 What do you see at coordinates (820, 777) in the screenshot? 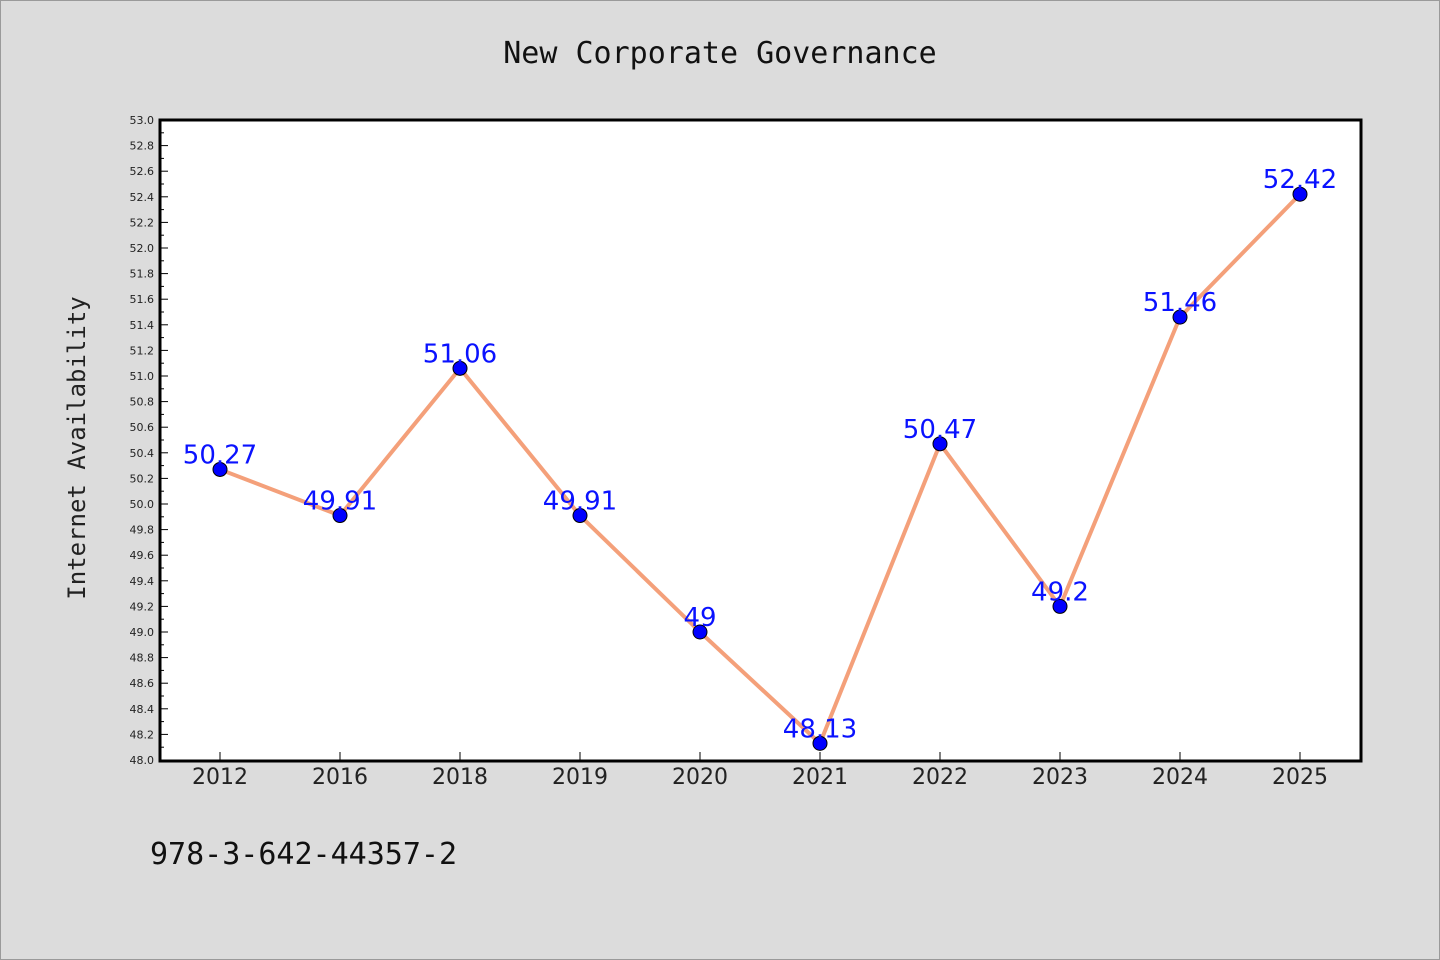
I see `x-tick-label: 2021` at bounding box center [820, 777].